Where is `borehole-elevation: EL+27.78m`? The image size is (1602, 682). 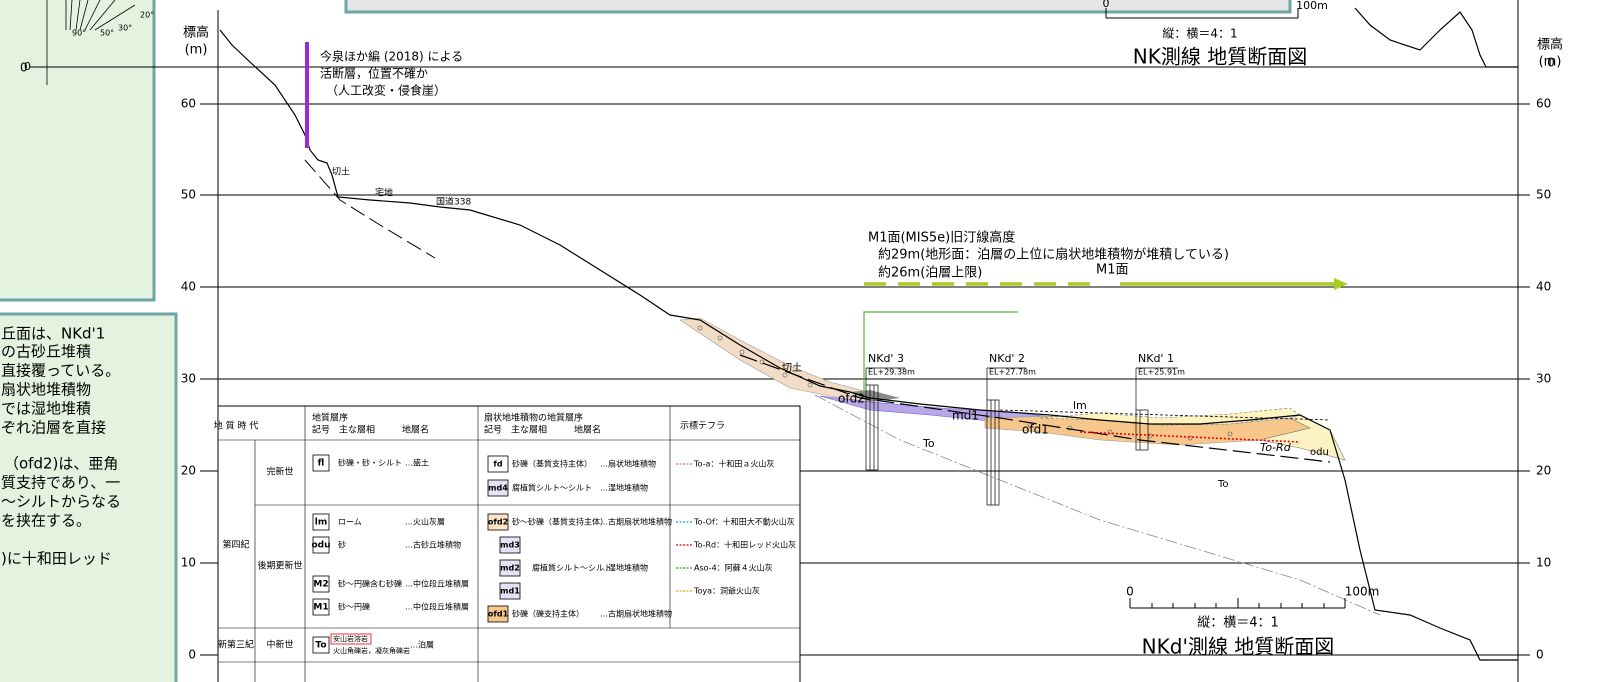 borehole-elevation: EL+27.78m is located at coordinates (1012, 372).